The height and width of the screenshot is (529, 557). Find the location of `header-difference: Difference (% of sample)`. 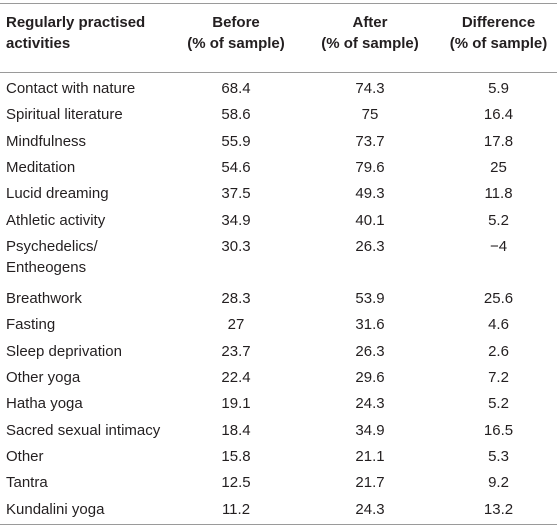

header-difference: Difference (% of sample) is located at coordinates (498, 33).